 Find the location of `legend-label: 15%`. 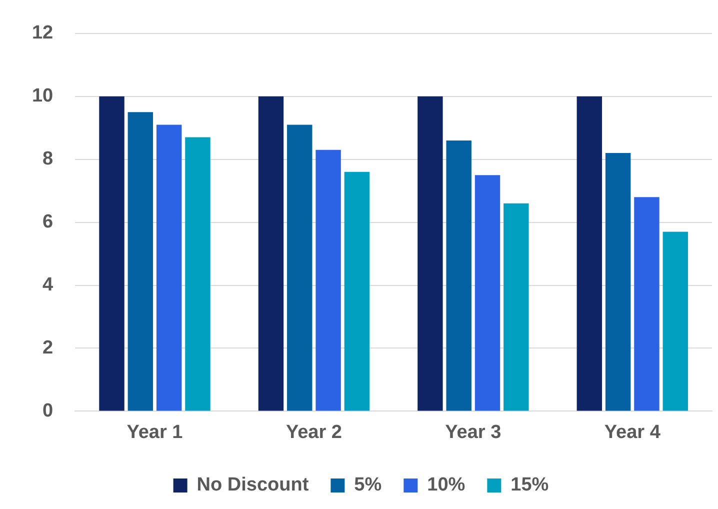

legend-label: 15% is located at coordinates (529, 485).